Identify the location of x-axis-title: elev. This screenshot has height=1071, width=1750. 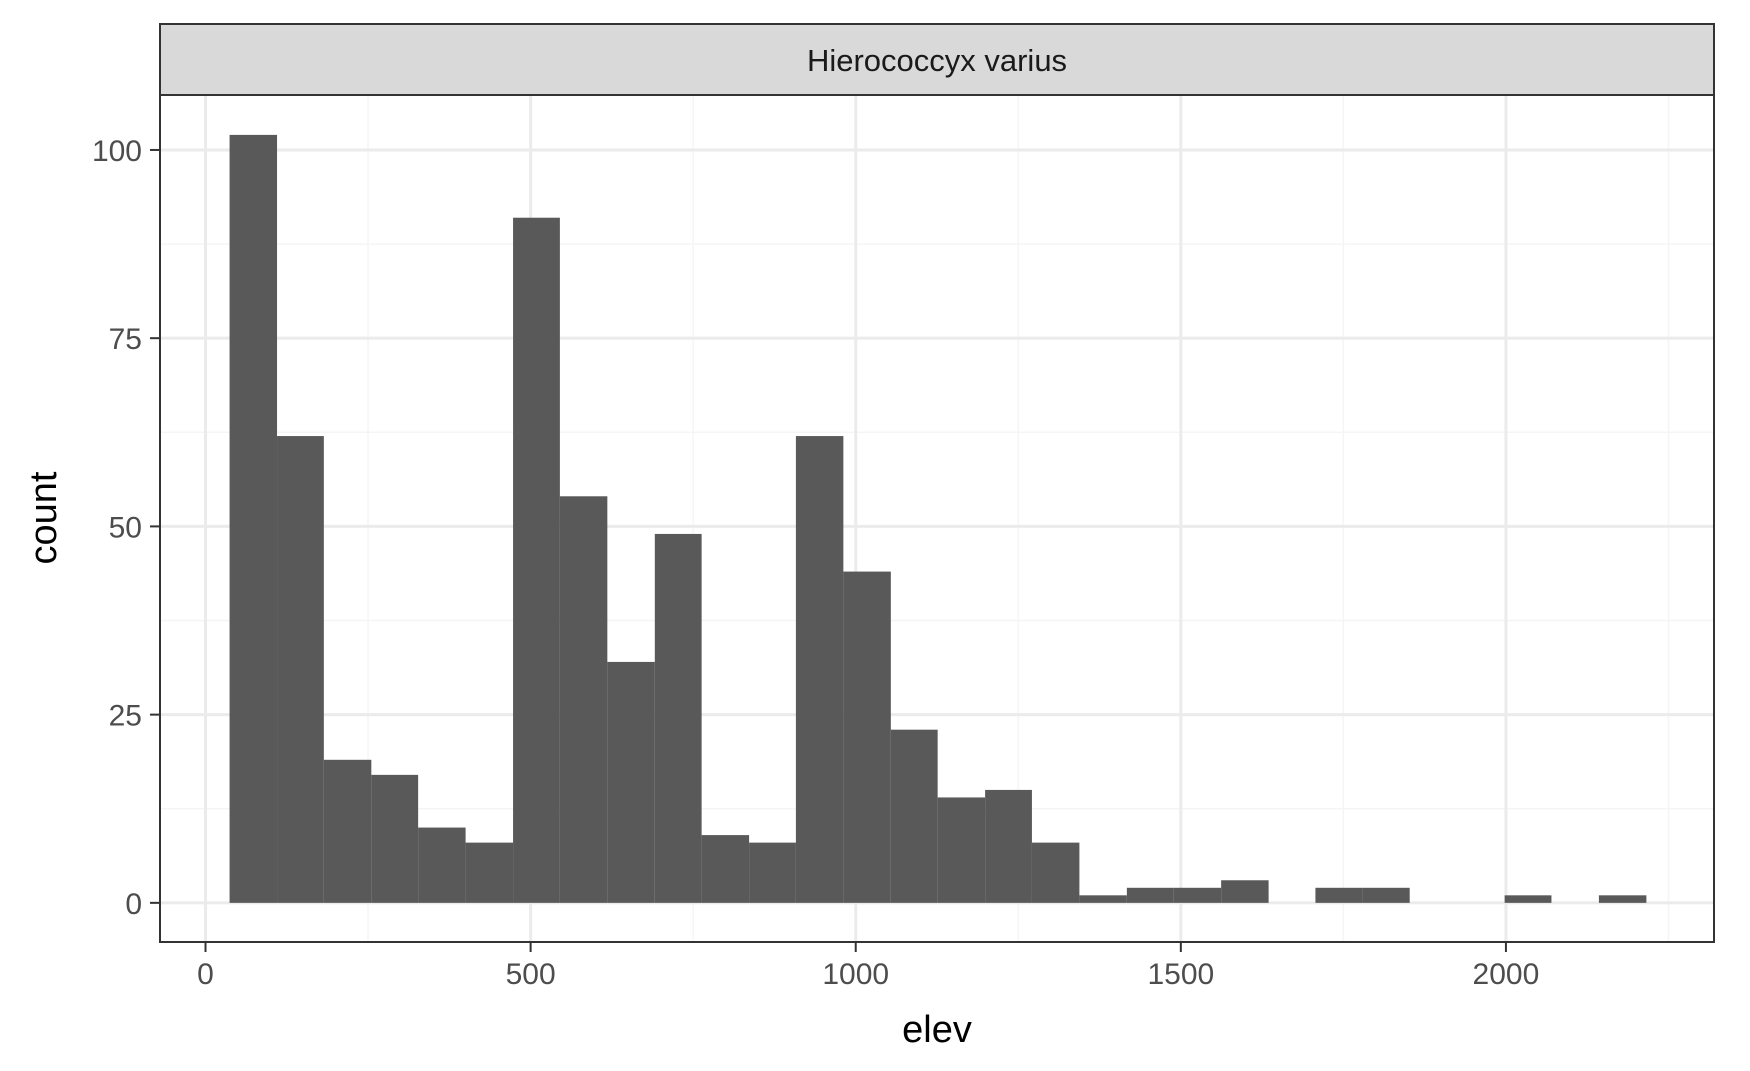
(937, 1030).